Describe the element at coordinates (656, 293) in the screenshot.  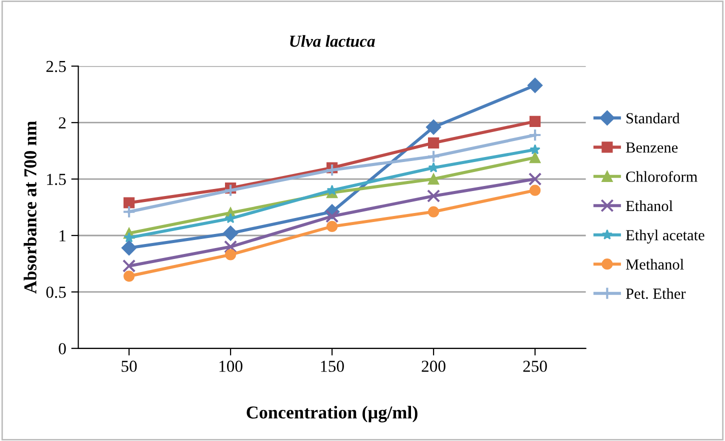
I see `legend-label: Pet. Ether` at that location.